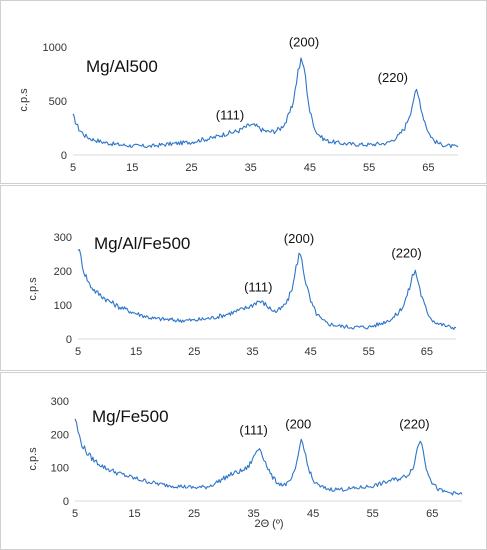 This screenshot has width=487, height=550. Describe the element at coordinates (142, 243) in the screenshot. I see `panel-title: Mg/Al/Fe500` at that location.